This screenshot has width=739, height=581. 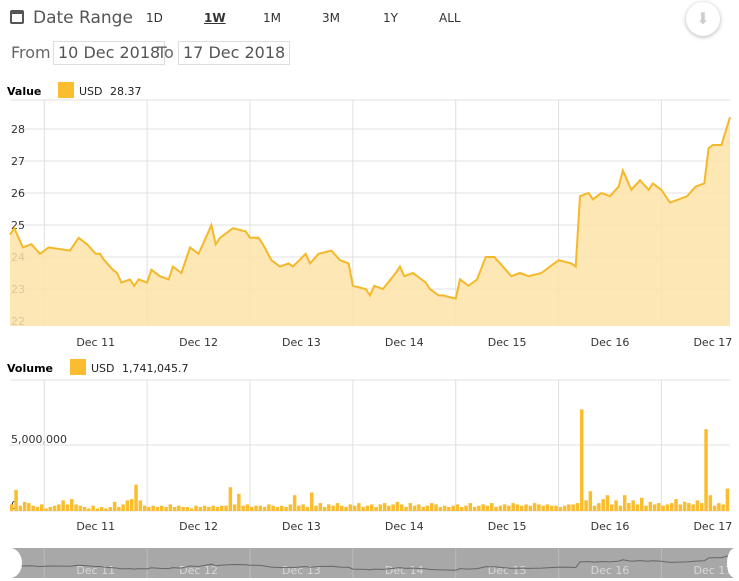 What do you see at coordinates (95, 526) in the screenshot?
I see `volume-xtick-label: Dec 11` at bounding box center [95, 526].